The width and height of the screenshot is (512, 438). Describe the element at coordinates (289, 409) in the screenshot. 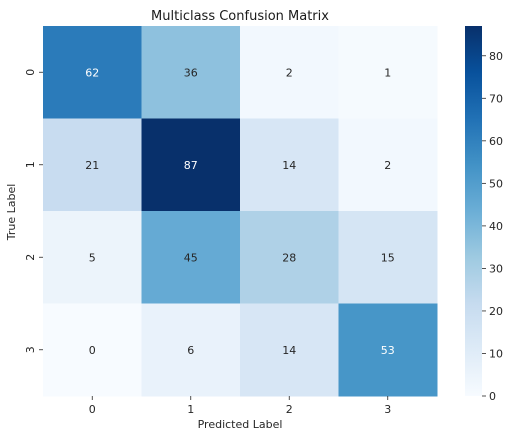

I see `x-tick-label: 2` at that location.